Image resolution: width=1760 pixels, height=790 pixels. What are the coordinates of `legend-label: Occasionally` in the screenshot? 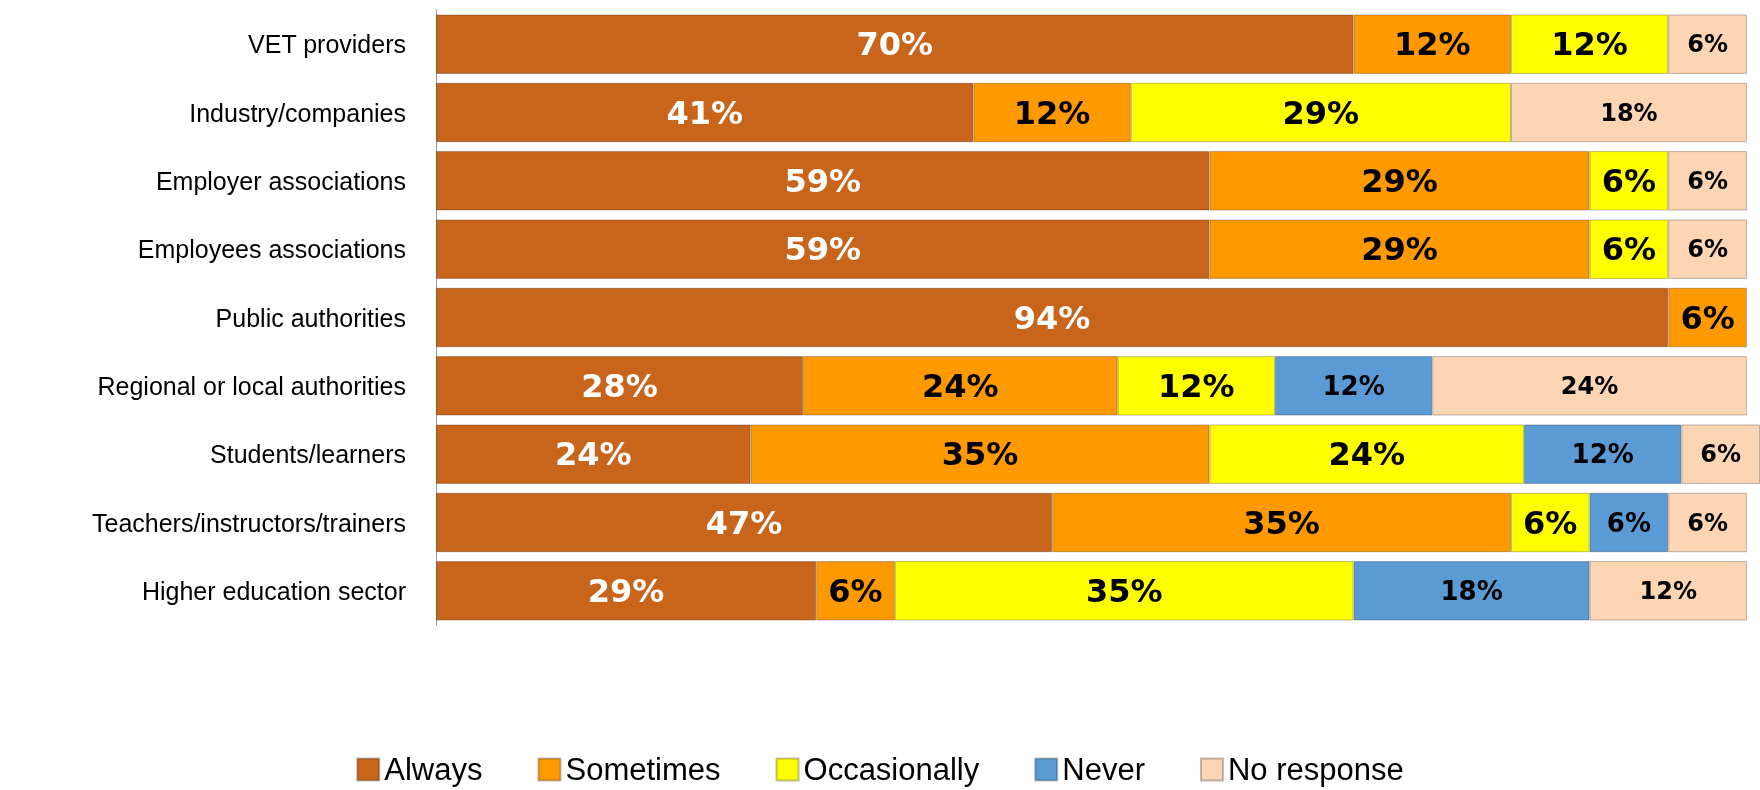 It's located at (891, 769).